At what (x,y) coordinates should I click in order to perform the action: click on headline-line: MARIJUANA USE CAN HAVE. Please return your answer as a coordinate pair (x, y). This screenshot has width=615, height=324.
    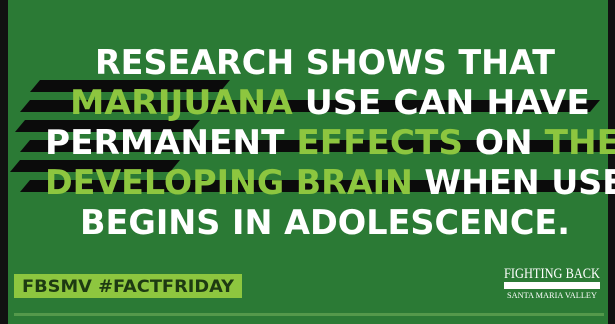
    Looking at the image, I should click on (330, 103).